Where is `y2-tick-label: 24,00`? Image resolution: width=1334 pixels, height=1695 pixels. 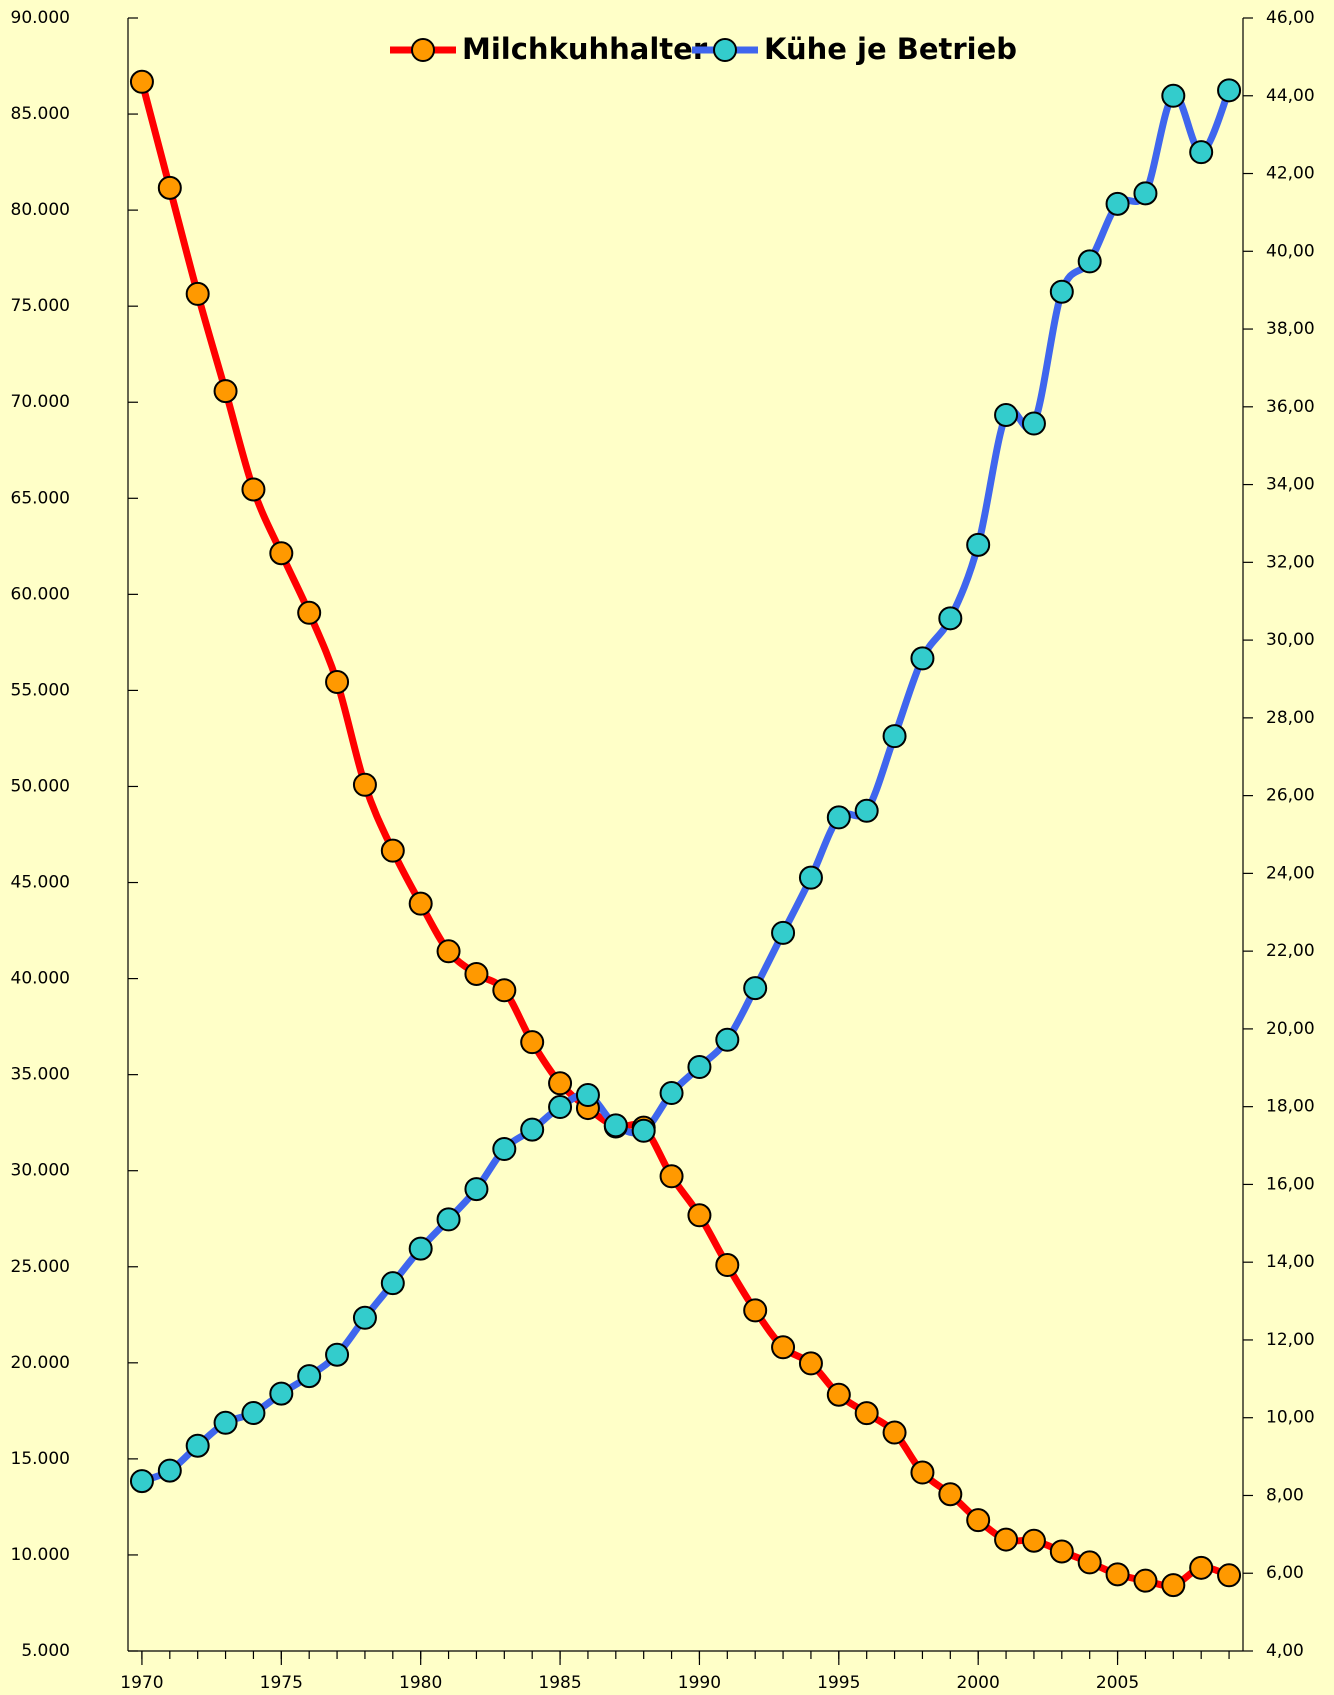 y2-tick-label: 24,00 is located at coordinates (1290, 873).